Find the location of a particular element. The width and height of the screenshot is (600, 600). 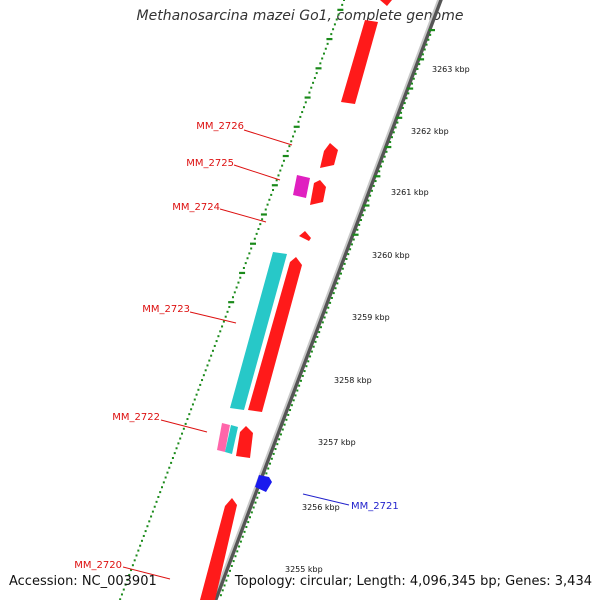

gene-feature-mm2724 is located at coordinates (305, 236).